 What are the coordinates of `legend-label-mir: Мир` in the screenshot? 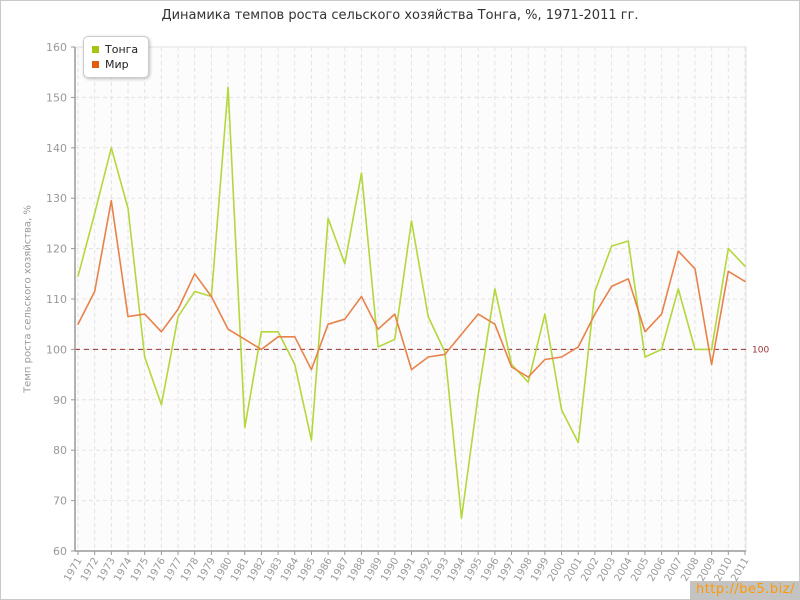 It's located at (117, 64).